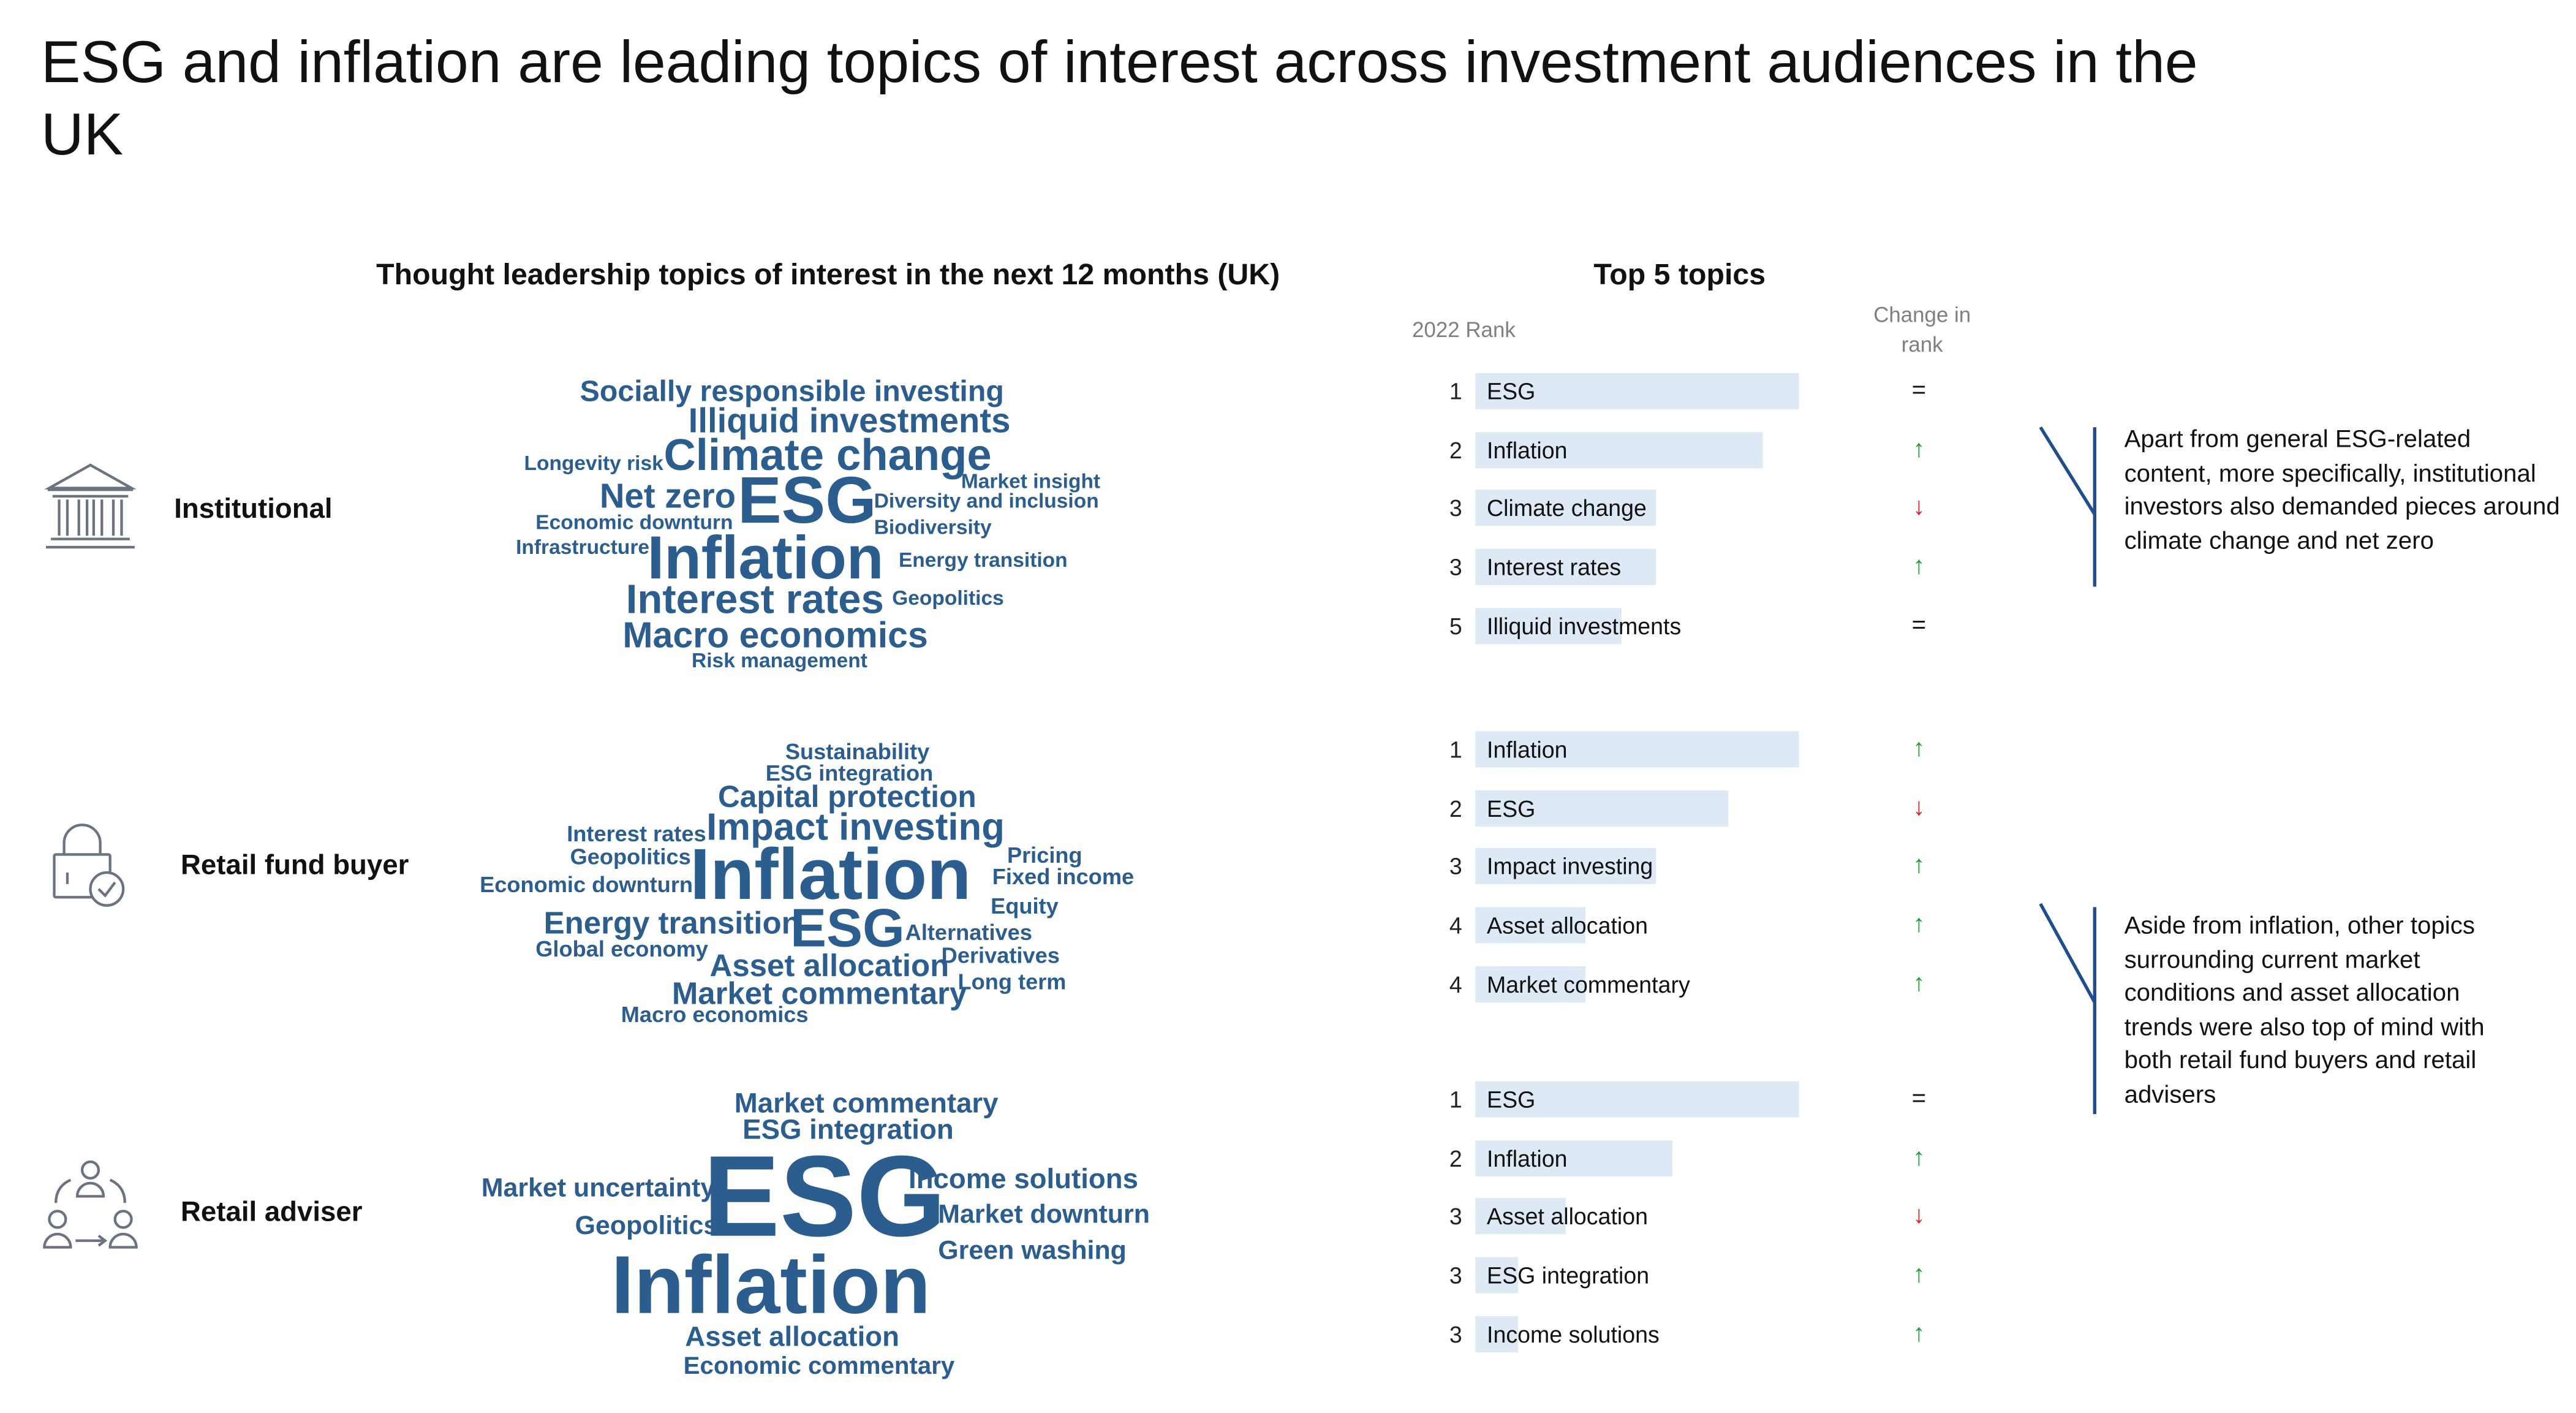  I want to click on cloud-word: Pricing, so click(1044, 856).